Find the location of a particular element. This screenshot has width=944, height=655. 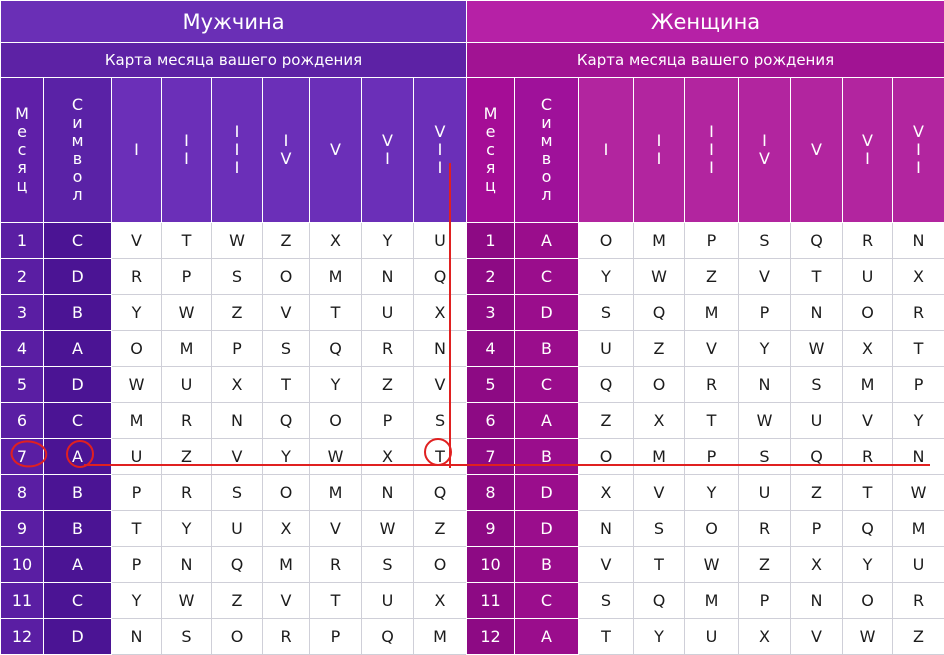

men-symbol-cell: B is located at coordinates (77, 492).